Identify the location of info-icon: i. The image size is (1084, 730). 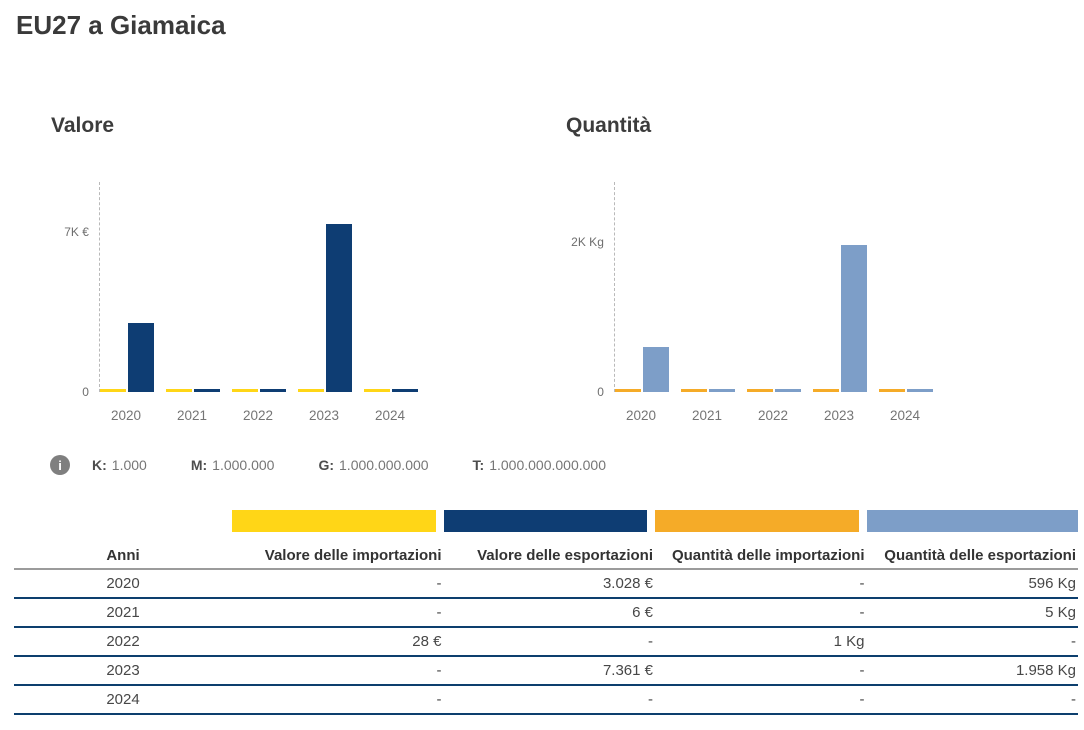
(60, 465).